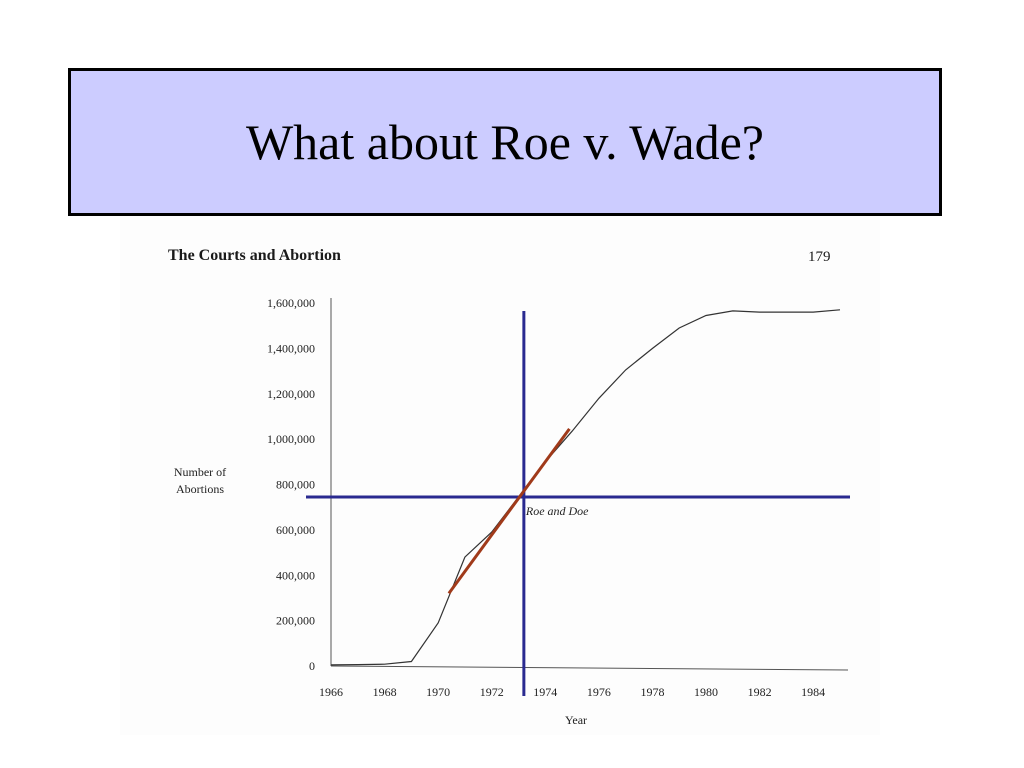  I want to click on y-tick-label: 600,000, so click(295, 530).